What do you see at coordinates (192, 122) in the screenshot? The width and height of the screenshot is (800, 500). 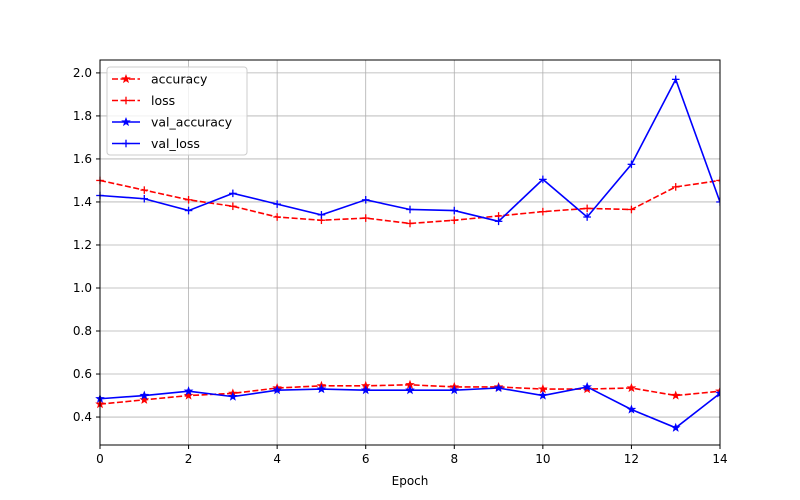 I see `legend-label: val_accuracy` at bounding box center [192, 122].